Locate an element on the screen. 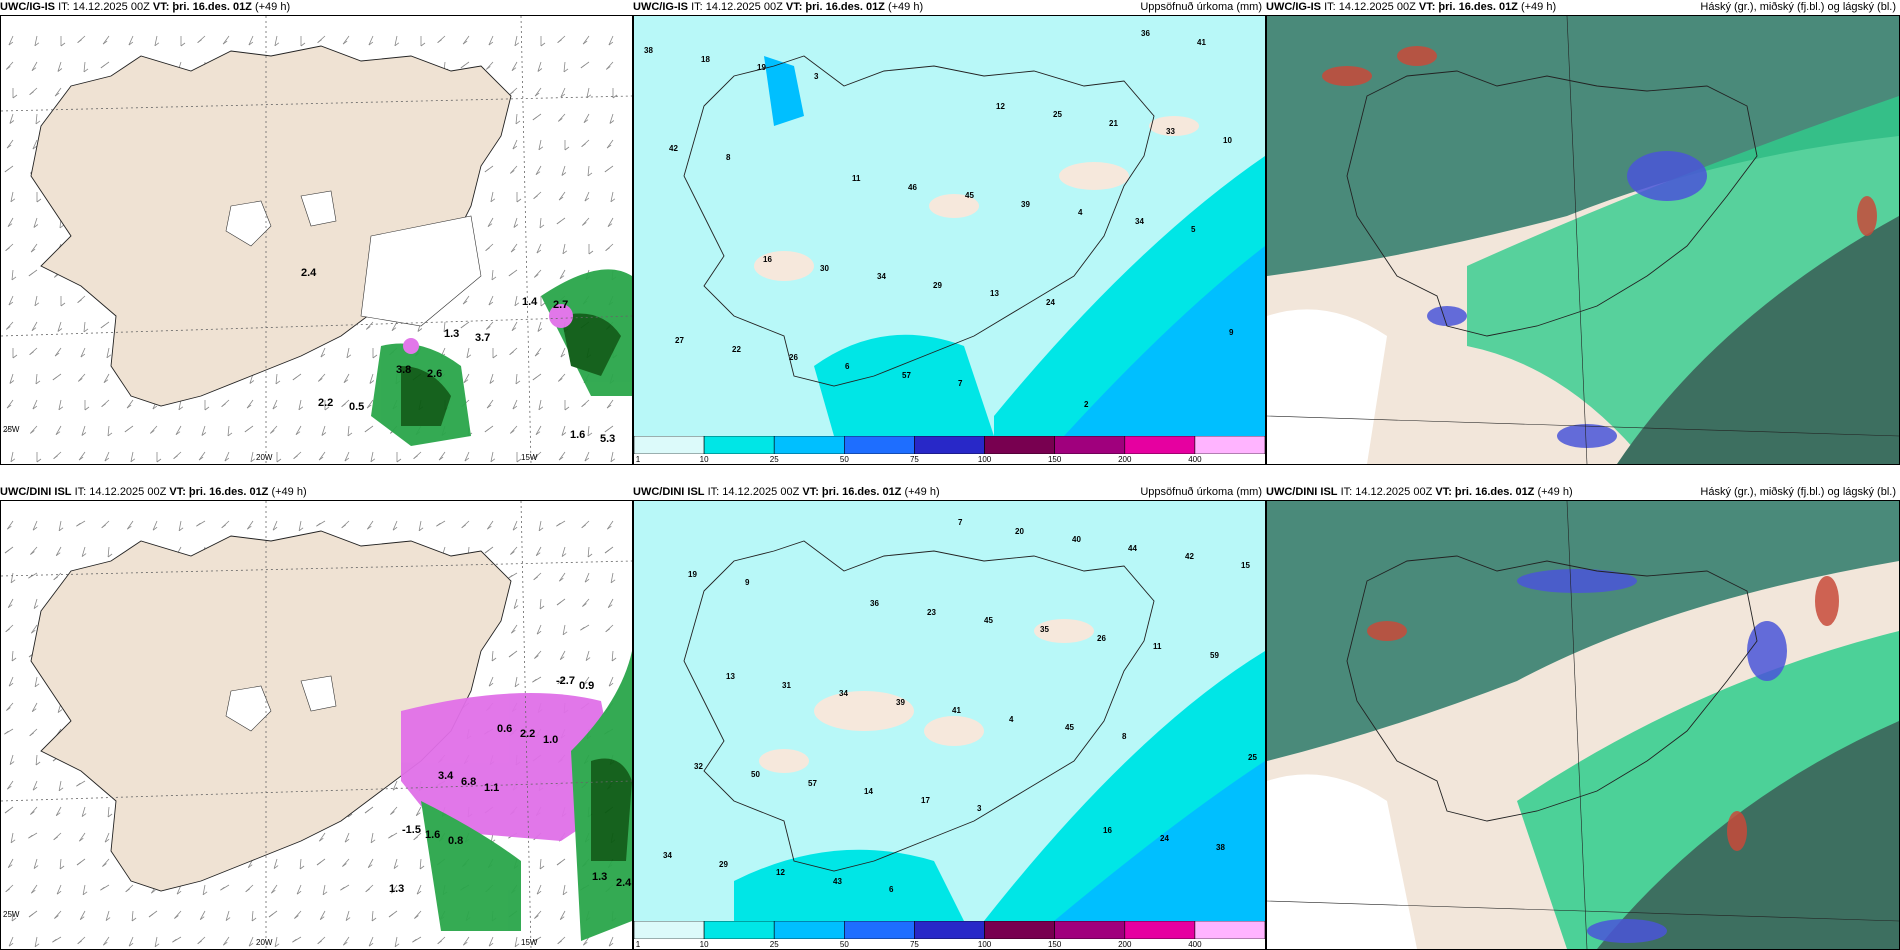 Image resolution: width=1900 pixels, height=950 pixels. legend-tick-label: 100 is located at coordinates (984, 459).